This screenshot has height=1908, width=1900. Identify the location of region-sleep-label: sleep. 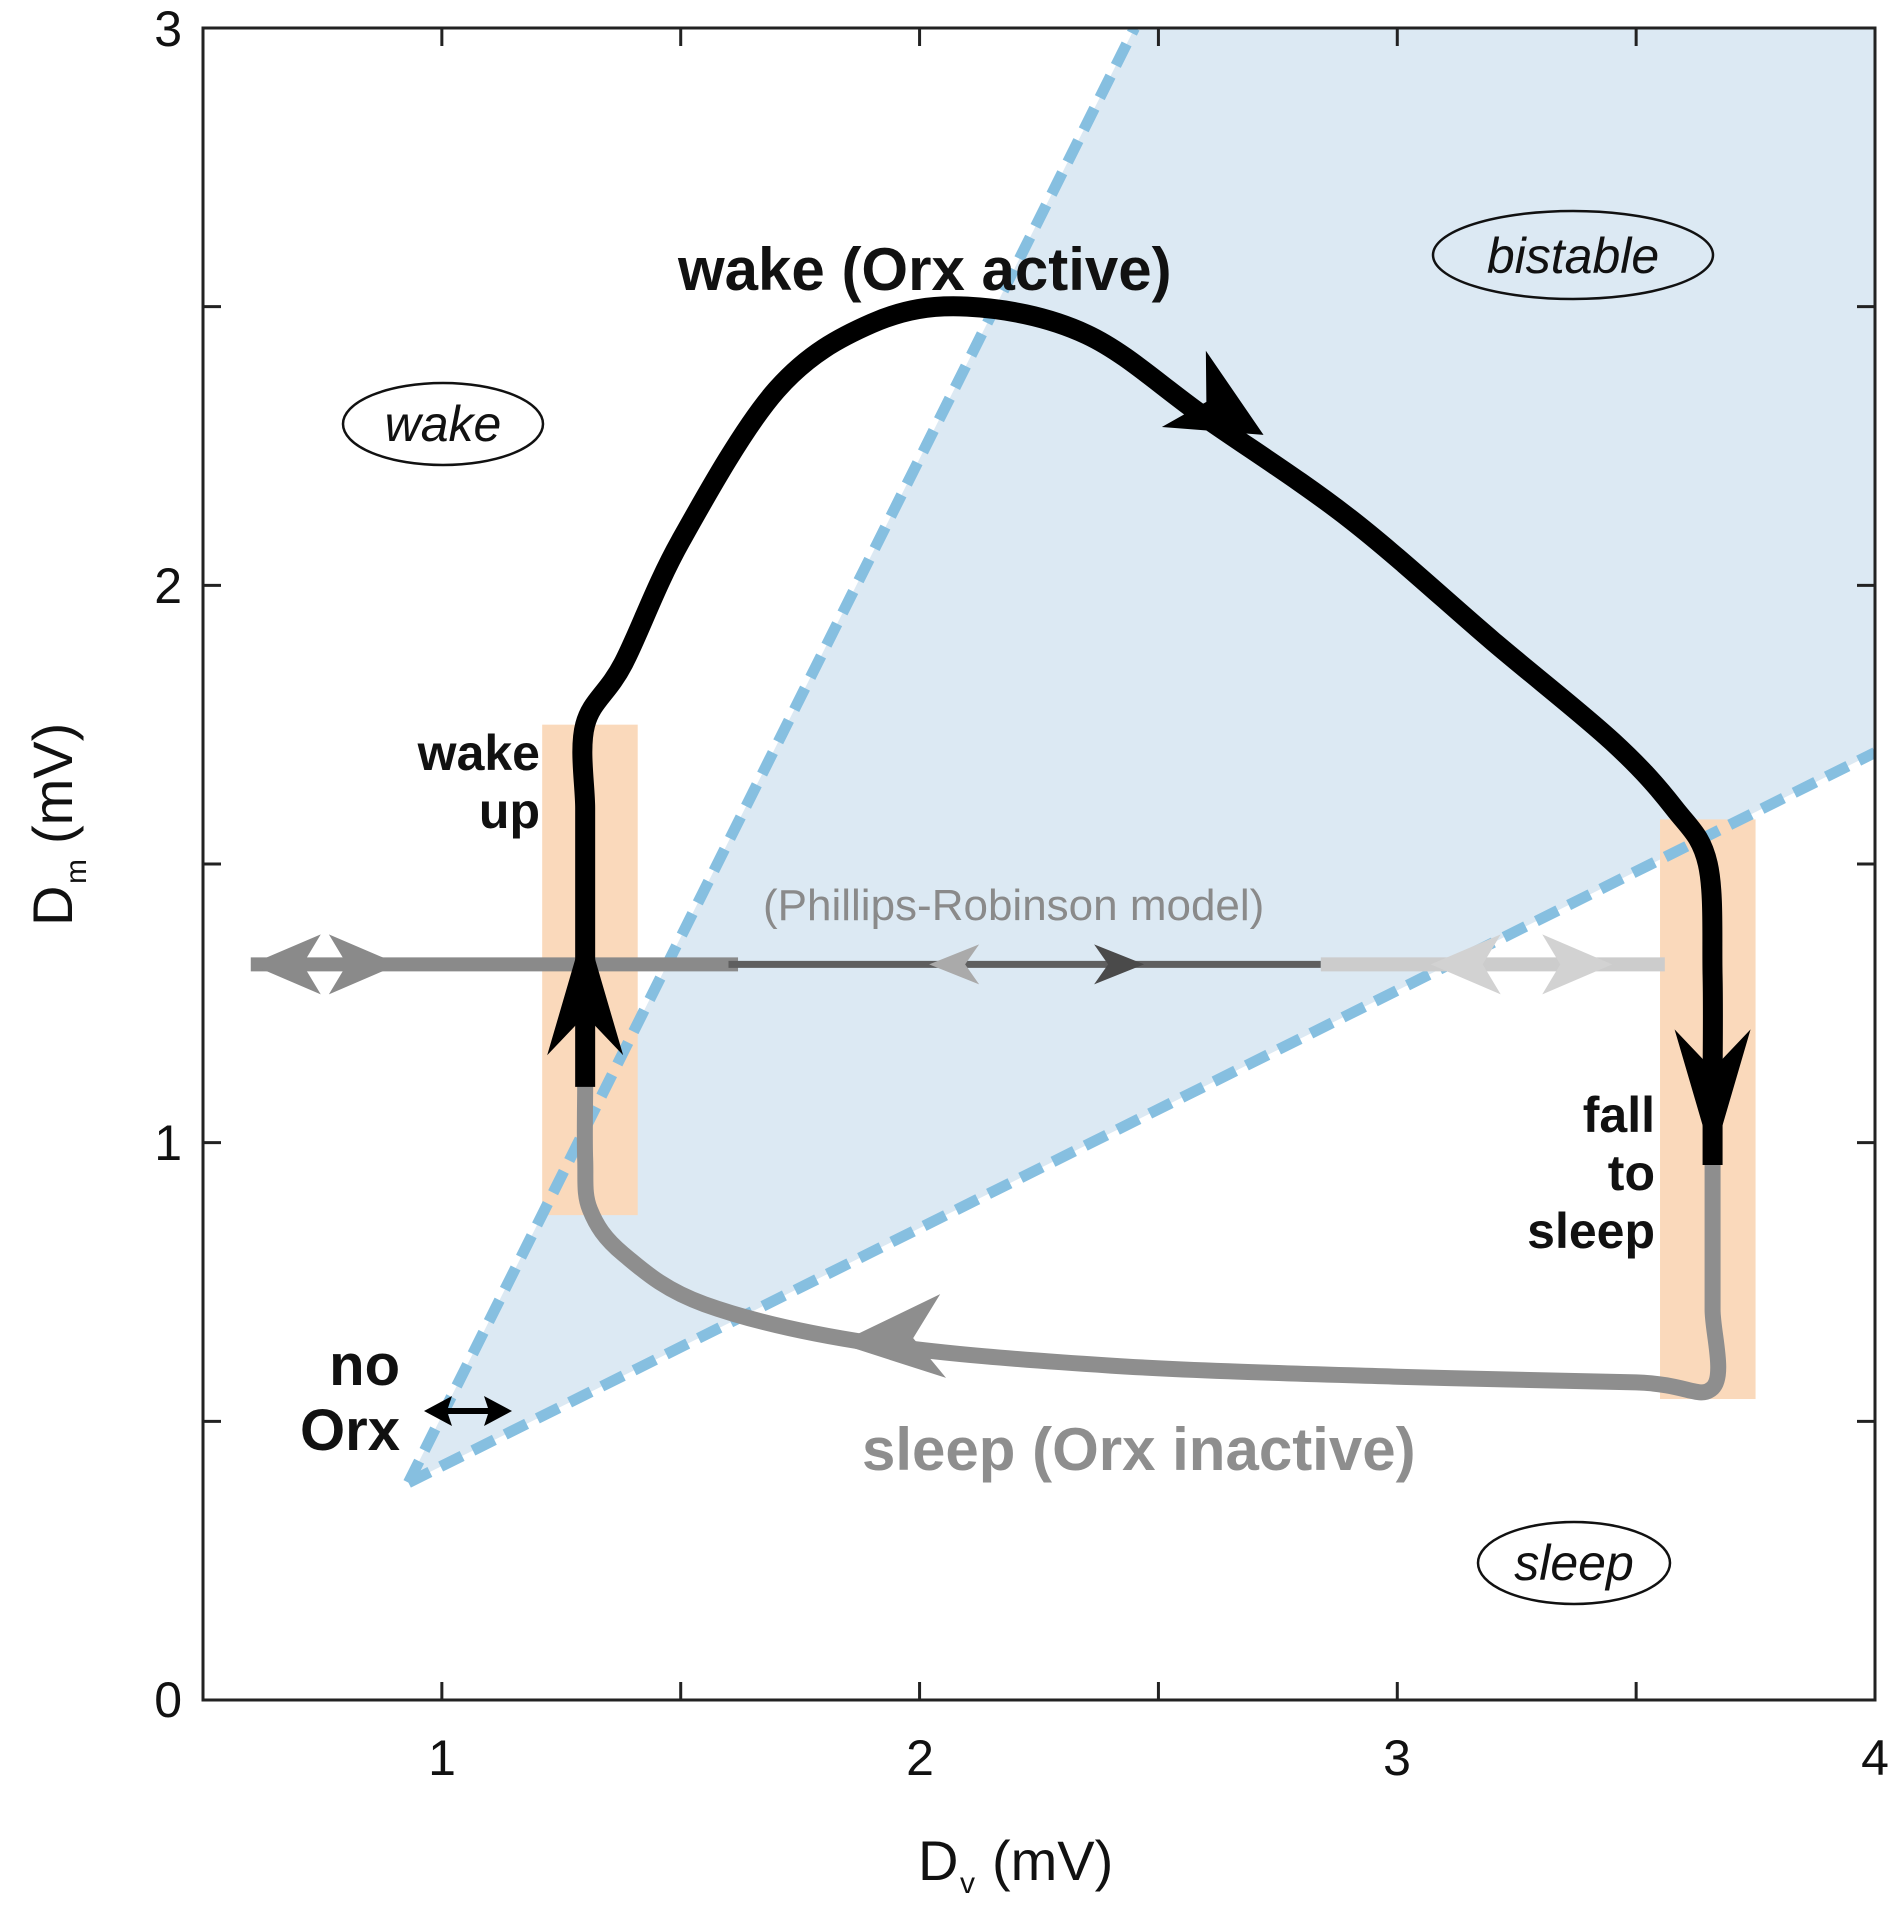
(1574, 1563).